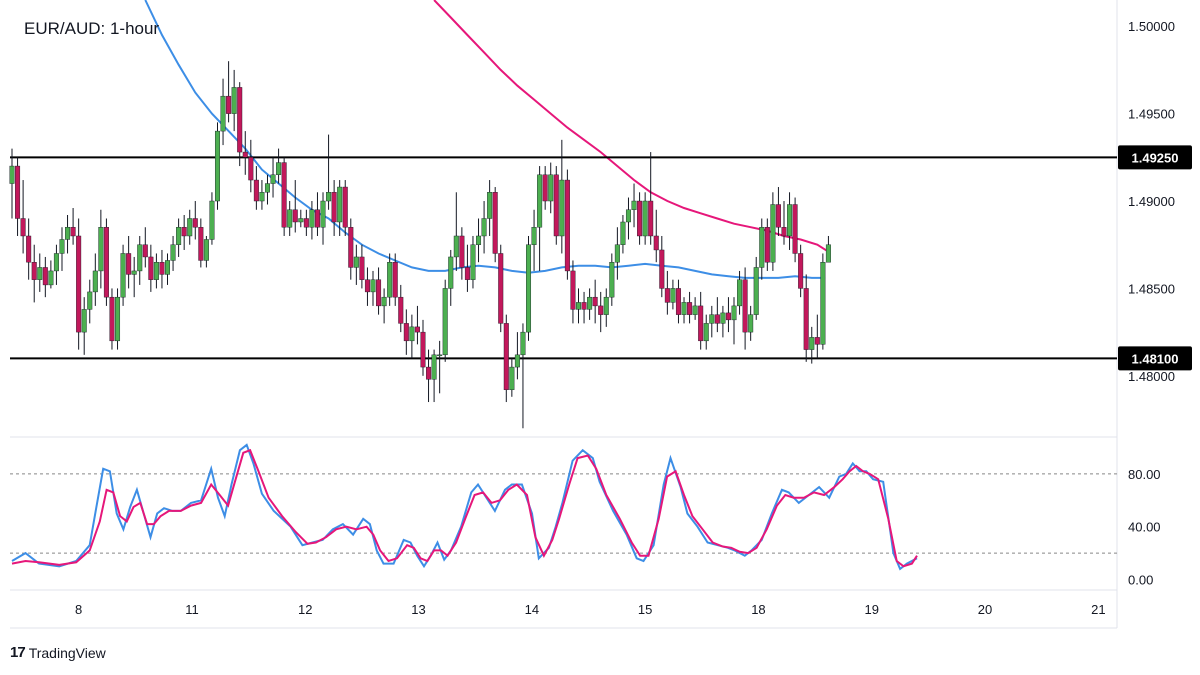 The image size is (1200, 675). I want to click on time-tick-label: 8, so click(78, 609).